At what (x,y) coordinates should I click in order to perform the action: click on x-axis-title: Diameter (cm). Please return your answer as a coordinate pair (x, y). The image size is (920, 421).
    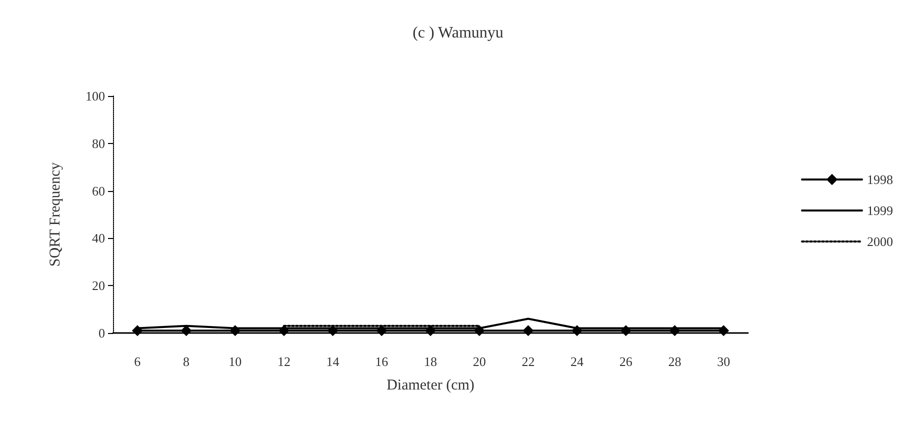
    Looking at the image, I should click on (430, 386).